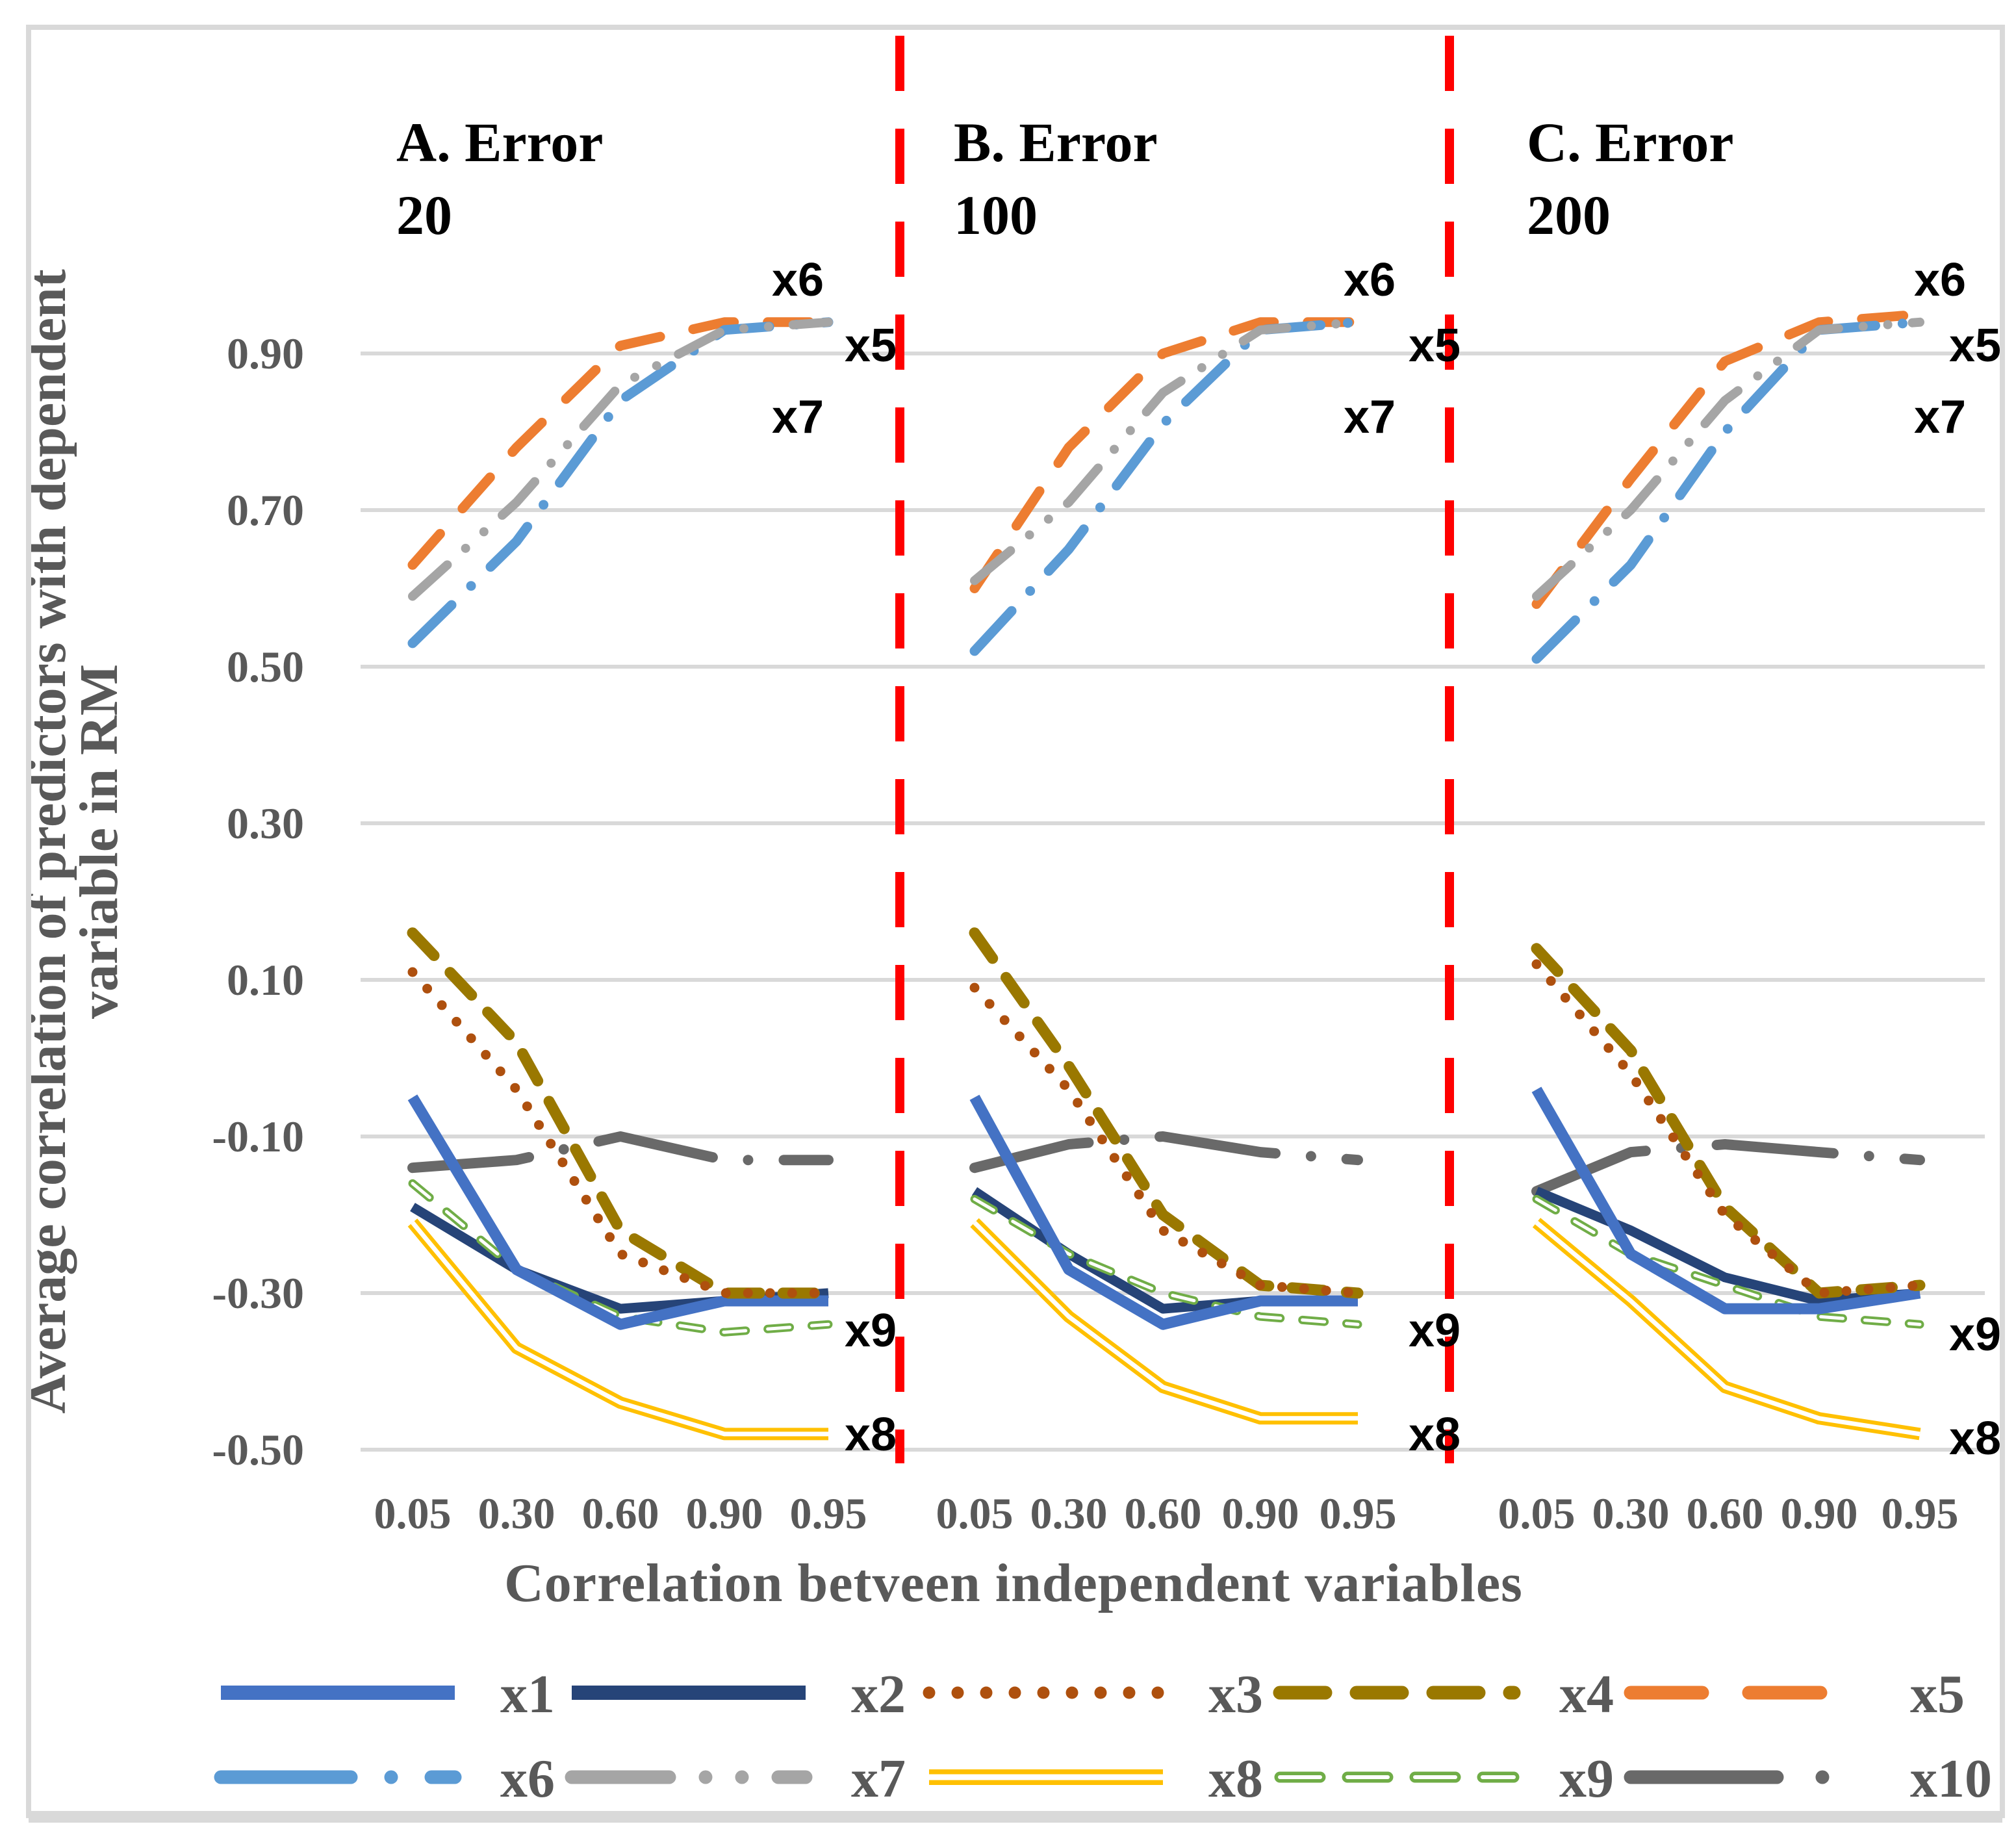 The width and height of the screenshot is (2016, 1835). I want to click on series-line-x3-panel-A, so click(620, 1132).